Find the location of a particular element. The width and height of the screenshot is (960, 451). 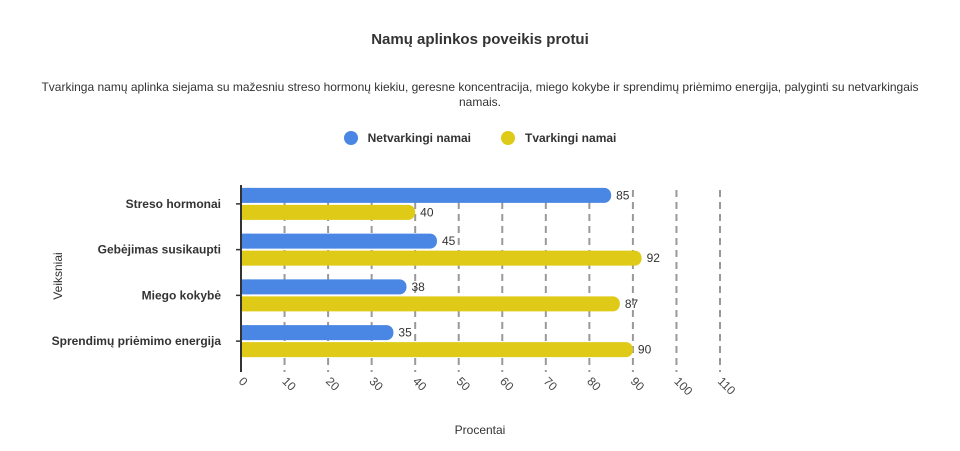

legend: Netvarkingi namai Tvarkingi namai is located at coordinates (480, 138).